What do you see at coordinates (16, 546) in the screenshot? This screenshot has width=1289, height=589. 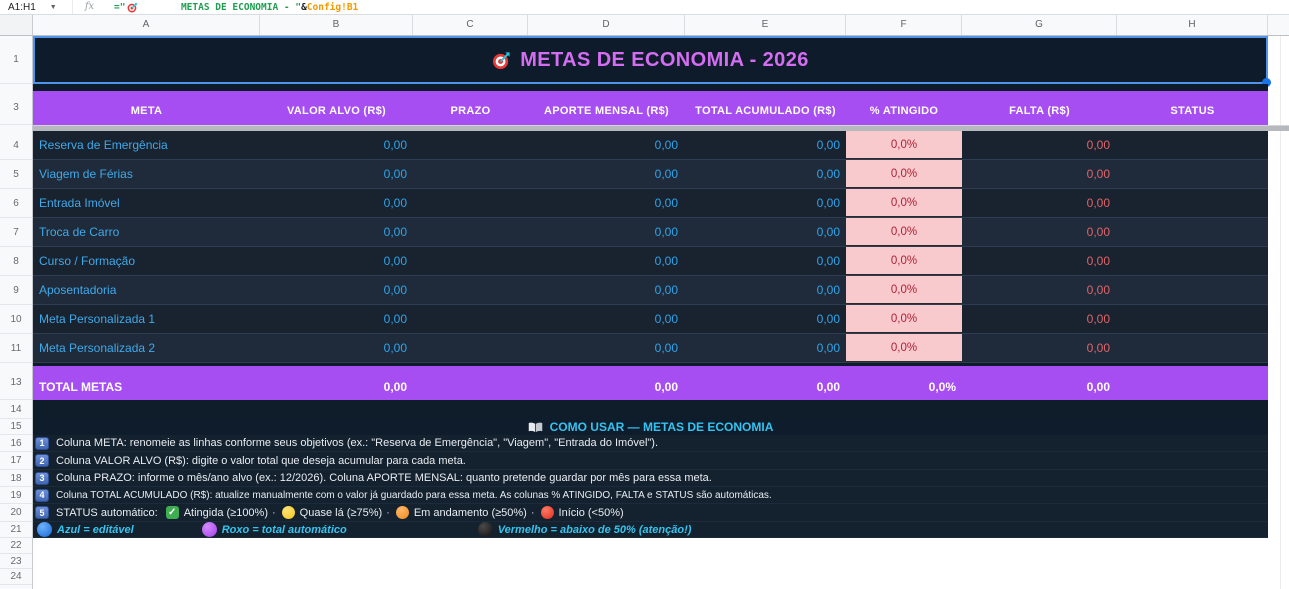 I see `row-header-22: 22` at bounding box center [16, 546].